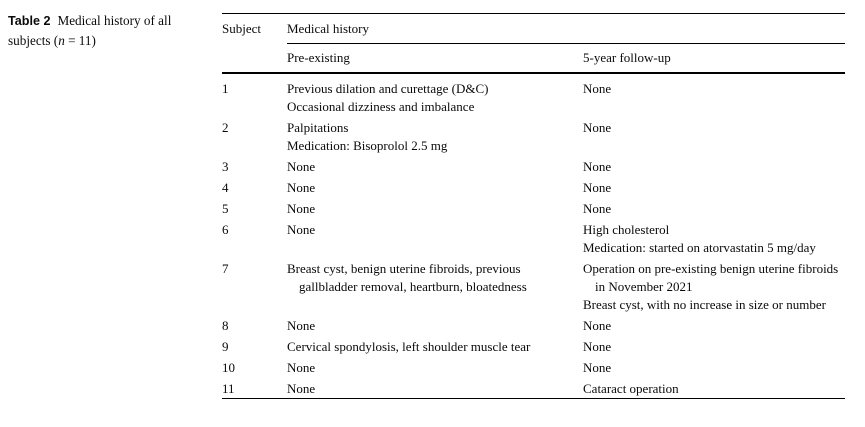 This screenshot has width=865, height=427. What do you see at coordinates (225, 187) in the screenshot?
I see `subject-cell: 4` at bounding box center [225, 187].